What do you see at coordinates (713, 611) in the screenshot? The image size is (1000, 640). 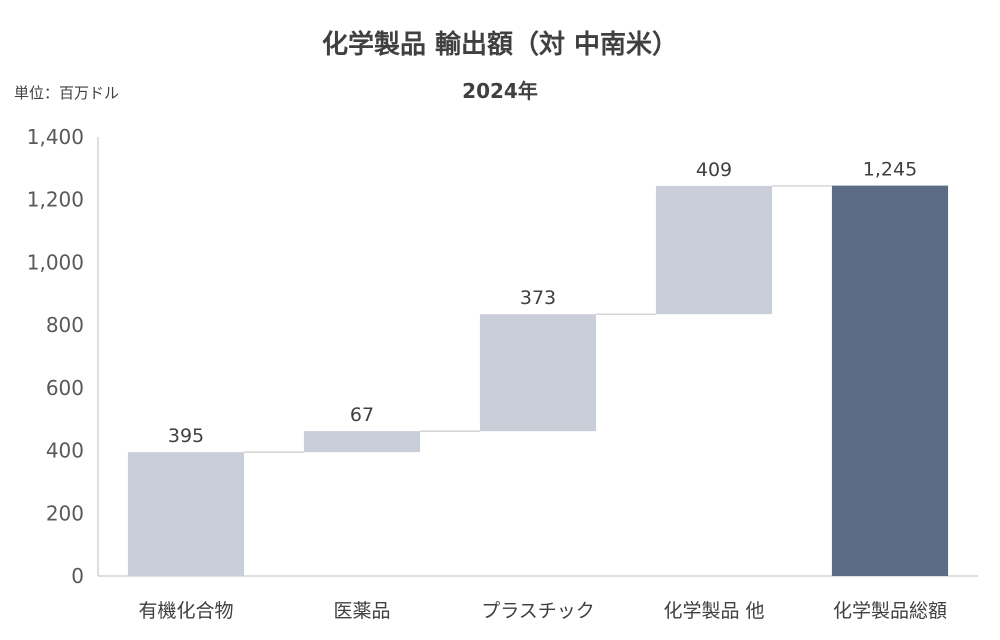 I see `x-category-label: 化学製品 他` at bounding box center [713, 611].